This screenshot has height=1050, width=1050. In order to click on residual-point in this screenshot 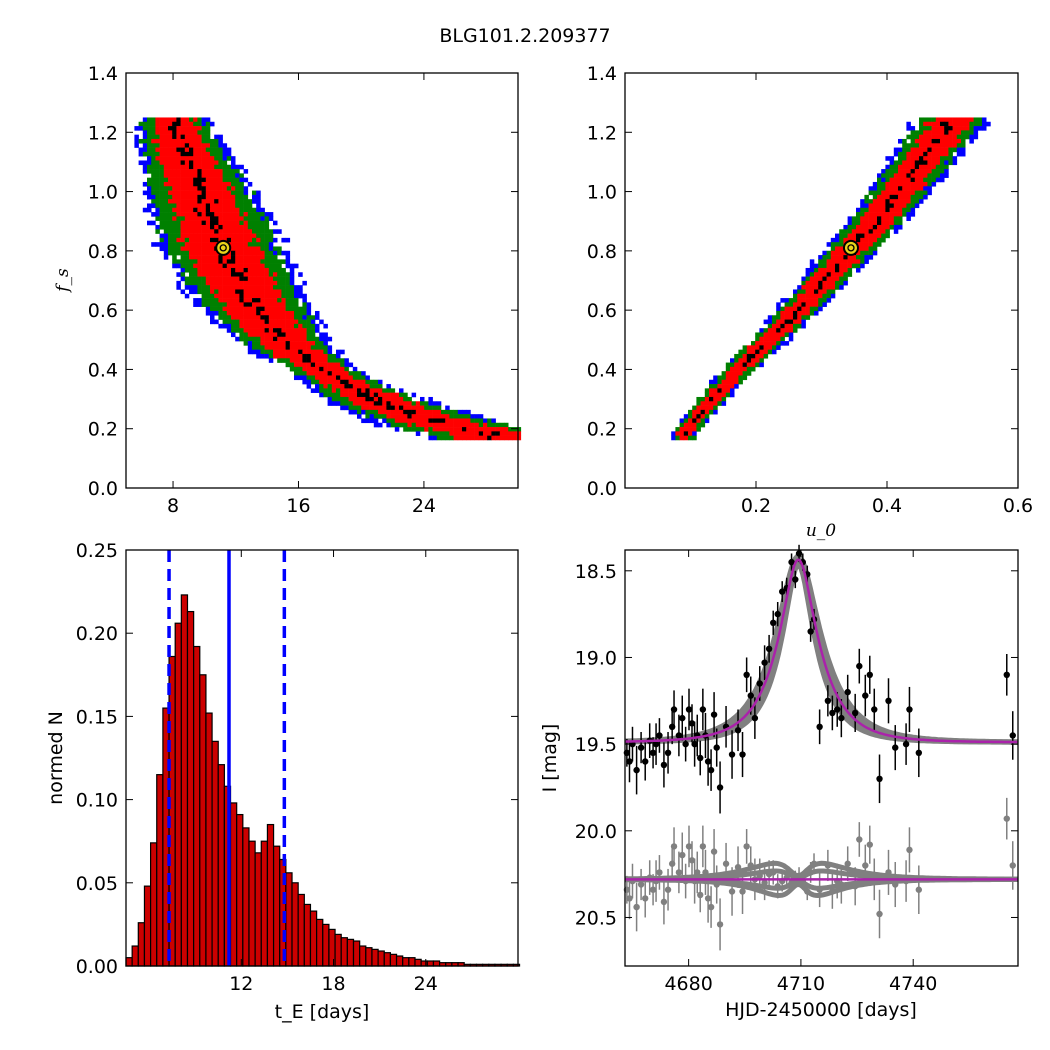, I will do `click(828, 865)`.